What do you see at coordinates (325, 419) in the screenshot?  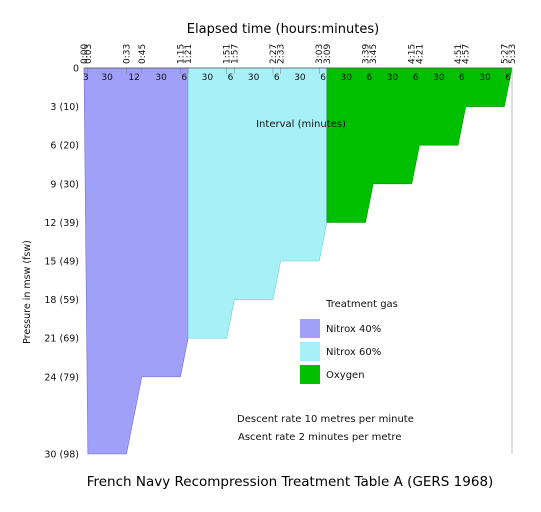 I see `annotation-descent-rate: Descent rate 10 metres per minute` at bounding box center [325, 419].